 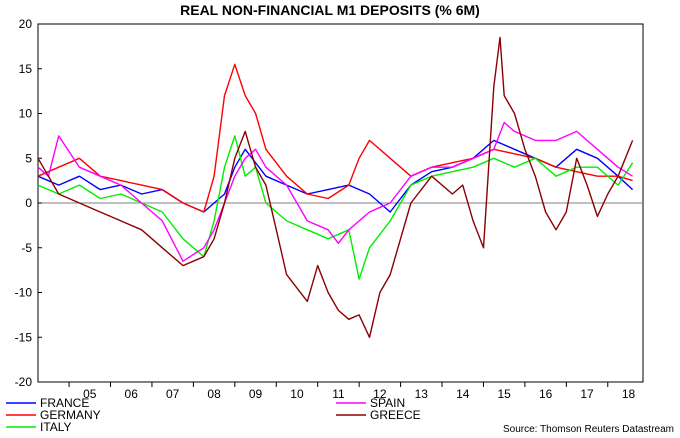 What do you see at coordinates (629, 394) in the screenshot?
I see `x-tick-label: 18` at bounding box center [629, 394].